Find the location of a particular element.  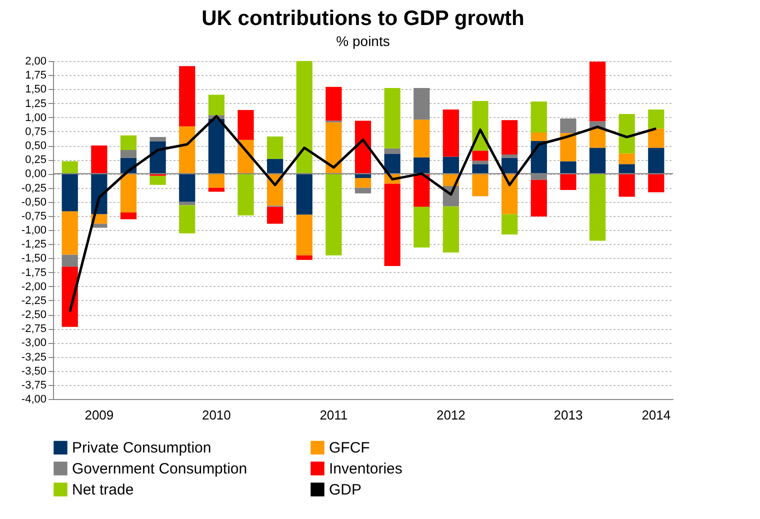

chart-title: UK contributions to GDP growth is located at coordinates (363, 18).